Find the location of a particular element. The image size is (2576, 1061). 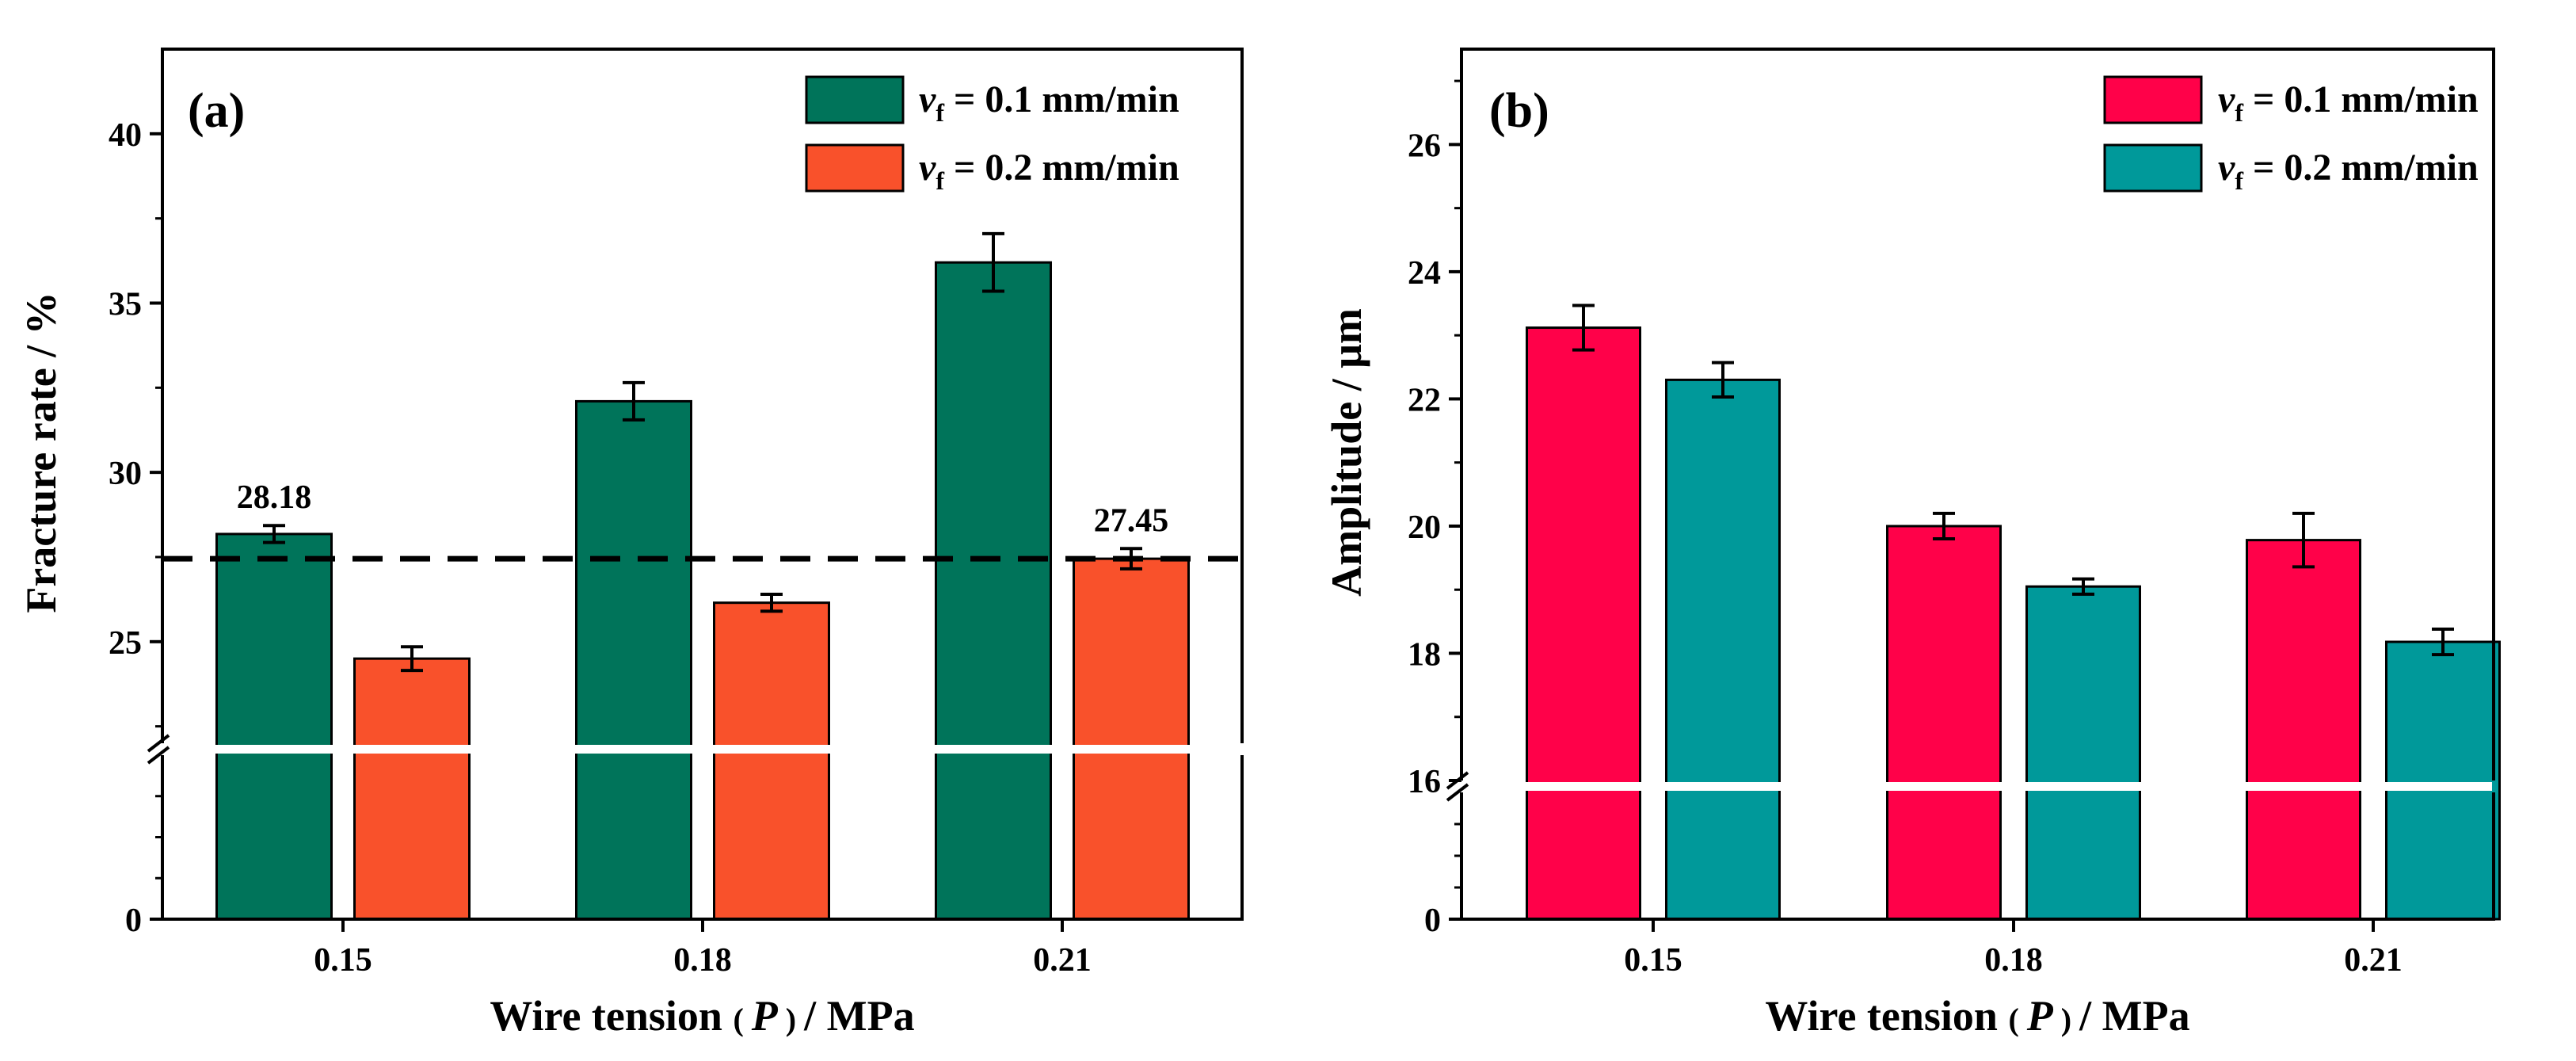

y-axis-title: Amplitude / μm is located at coordinates (1346, 452).